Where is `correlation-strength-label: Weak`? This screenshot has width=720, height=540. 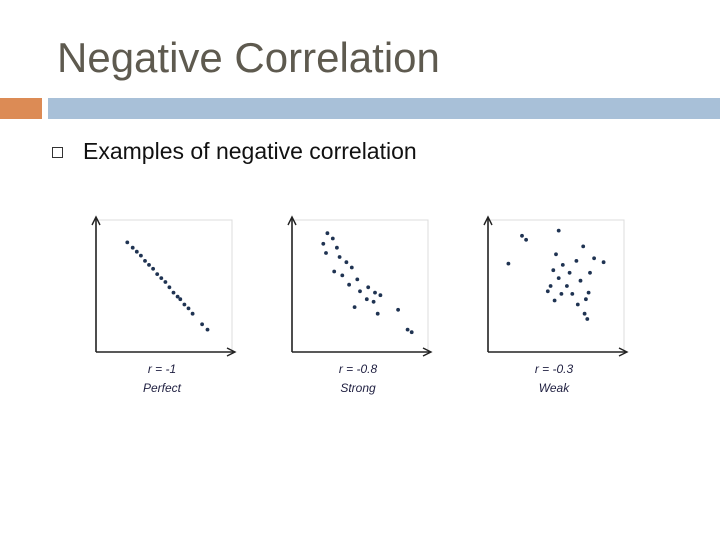
correlation-strength-label: Weak is located at coordinates (554, 388).